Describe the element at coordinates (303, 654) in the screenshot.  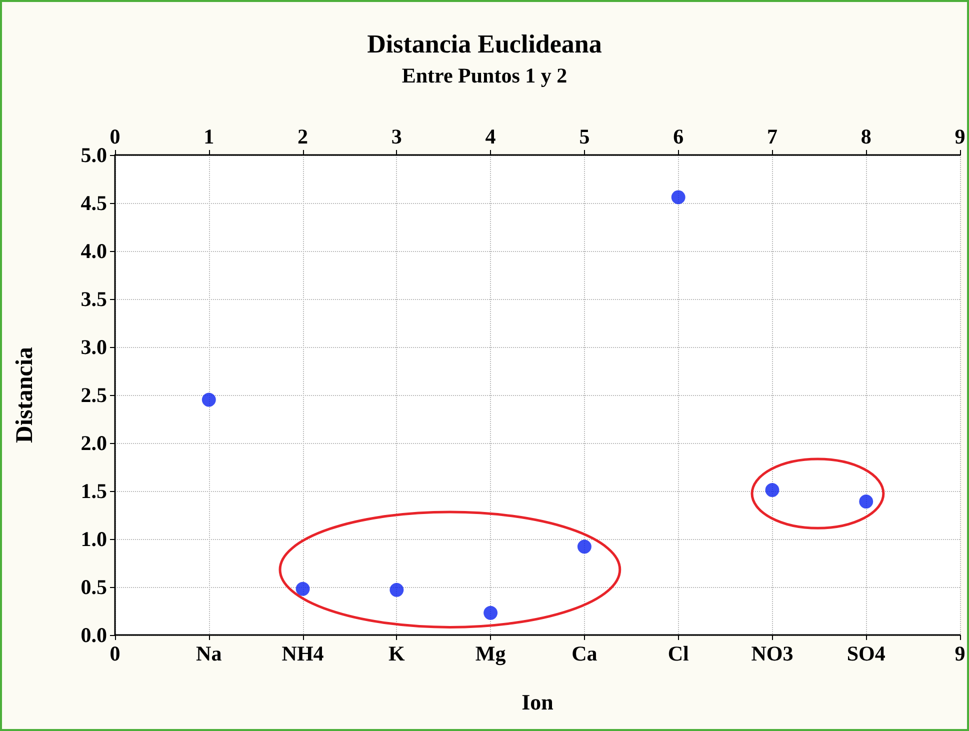
I see `x-tick-label: NH4` at that location.